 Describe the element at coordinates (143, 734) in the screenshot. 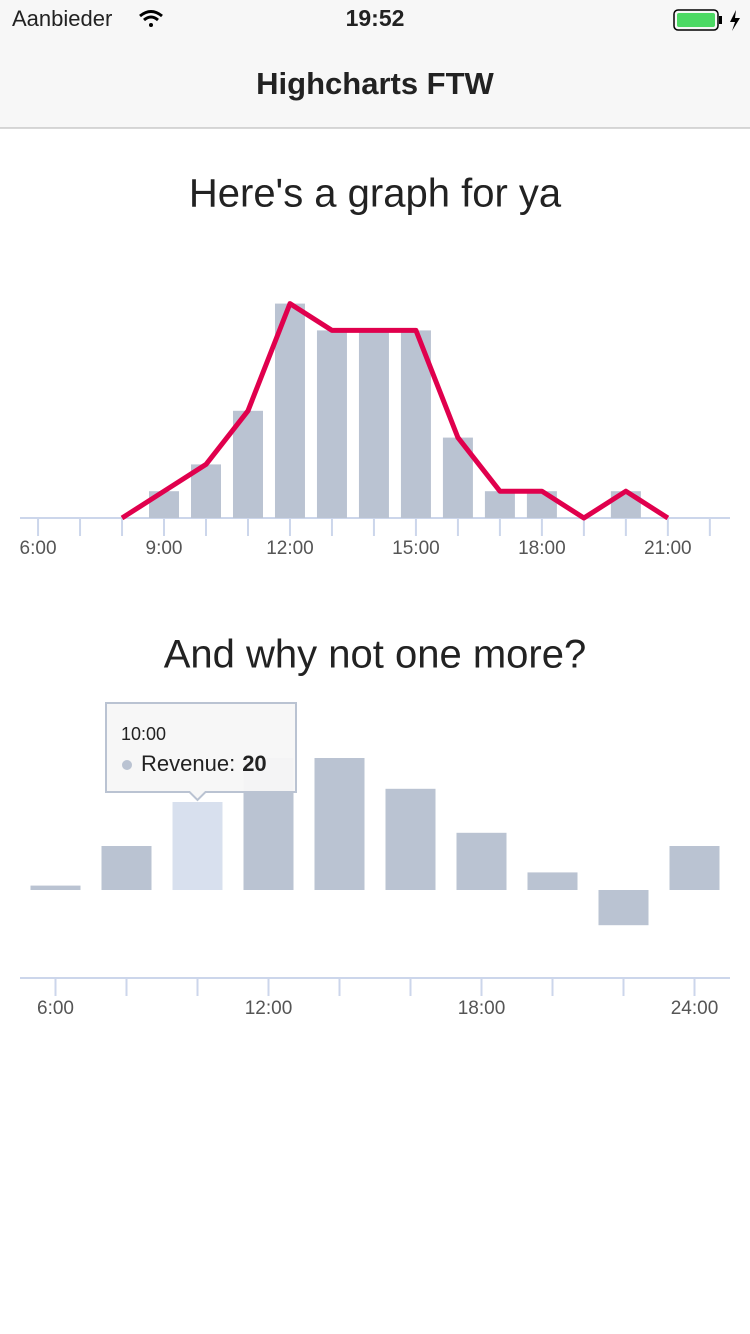

I see `tooltip-header: 10:00` at that location.